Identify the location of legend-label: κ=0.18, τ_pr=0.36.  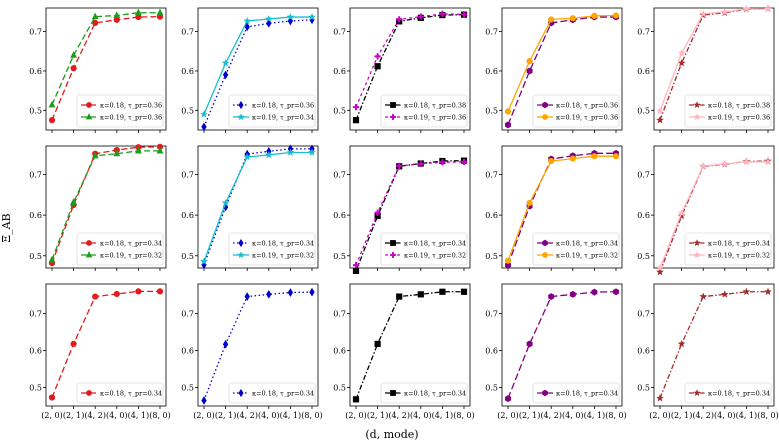
(283, 106).